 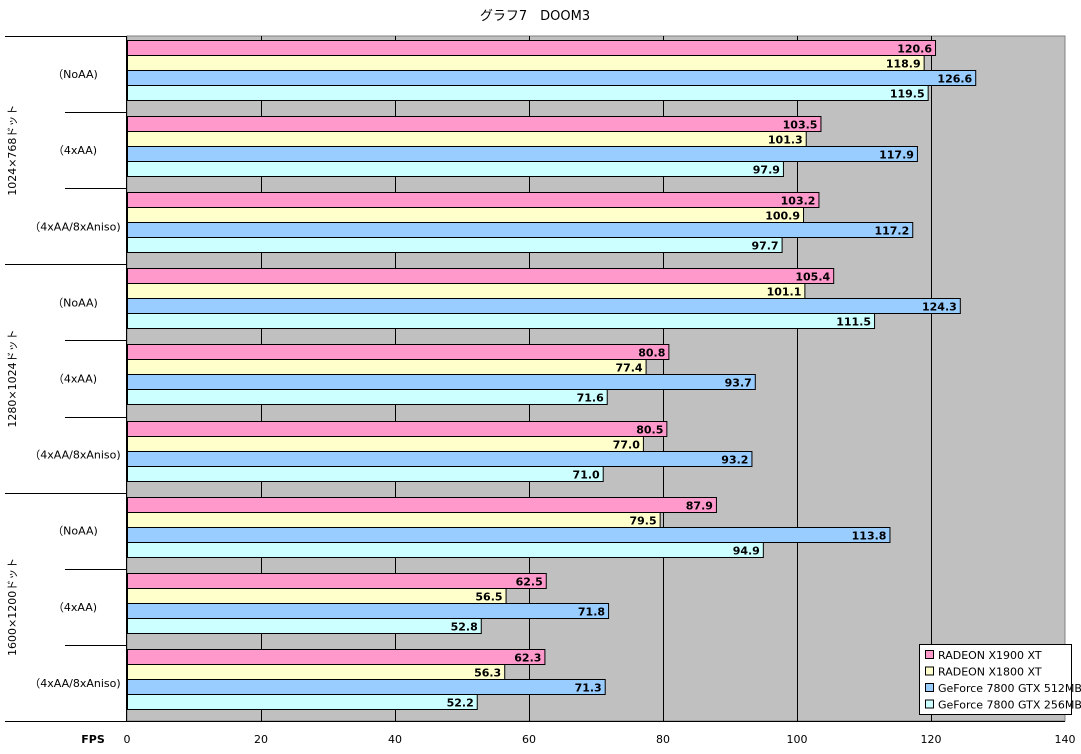 I want to click on chart-title: グラフ7 DOOM3, so click(x=535, y=16).